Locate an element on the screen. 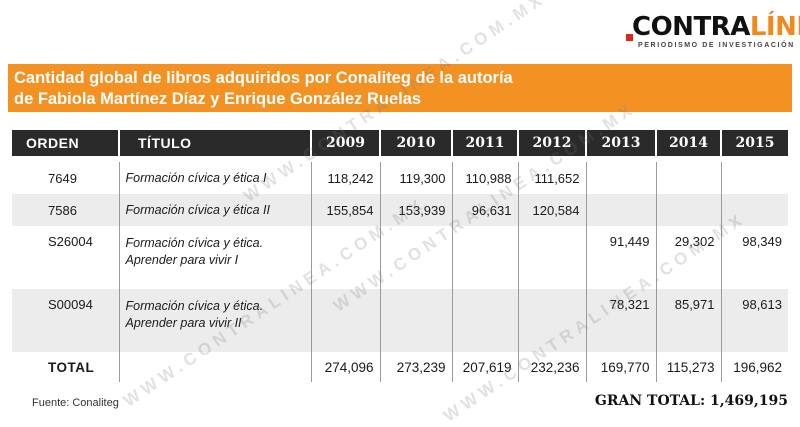 This screenshot has height=427, width=800. value-cell: 111,652 is located at coordinates (551, 178).